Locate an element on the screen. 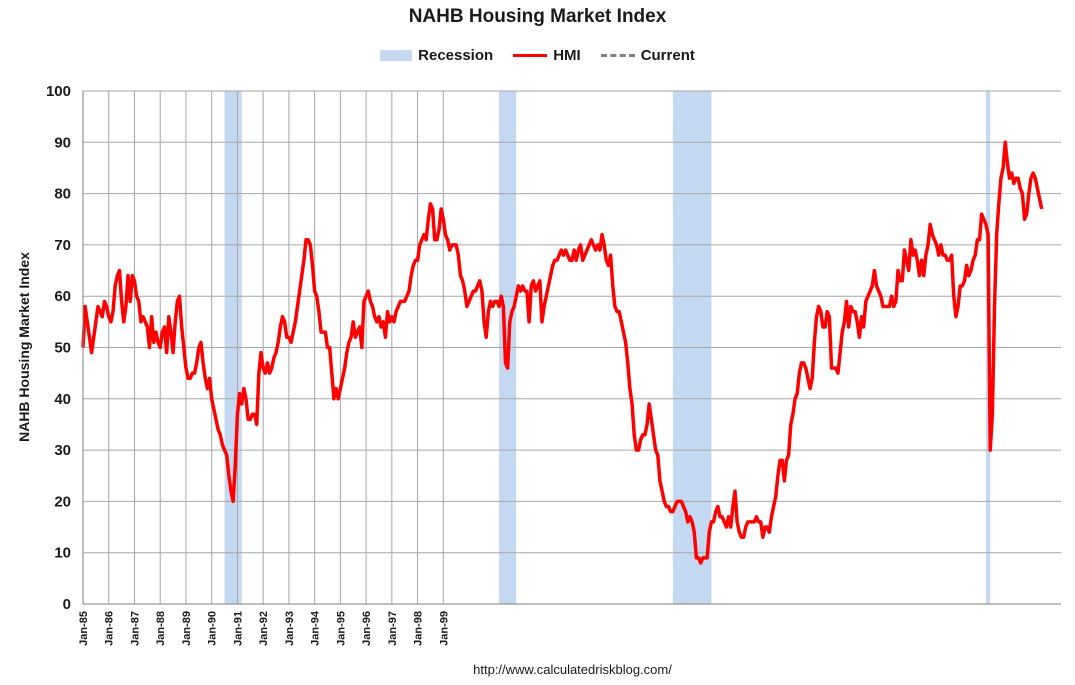  x-tick-label: Jan-89 is located at coordinates (187, 628).